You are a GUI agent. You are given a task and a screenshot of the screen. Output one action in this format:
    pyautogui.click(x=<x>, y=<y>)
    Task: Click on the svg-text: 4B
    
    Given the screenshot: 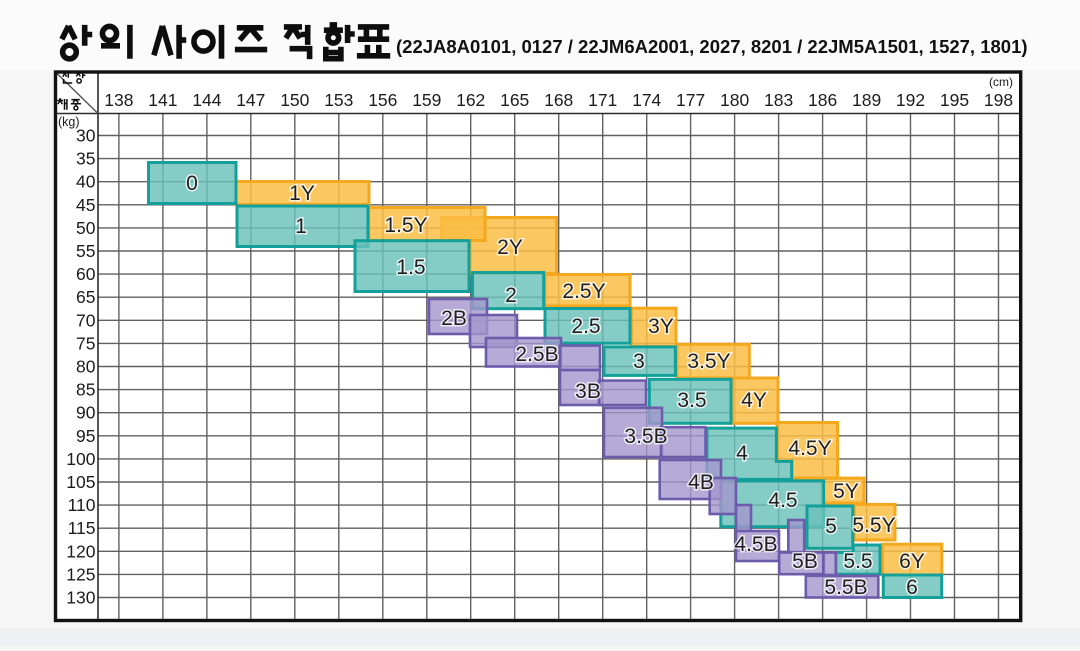 What is the action you would take?
    pyautogui.click(x=701, y=482)
    